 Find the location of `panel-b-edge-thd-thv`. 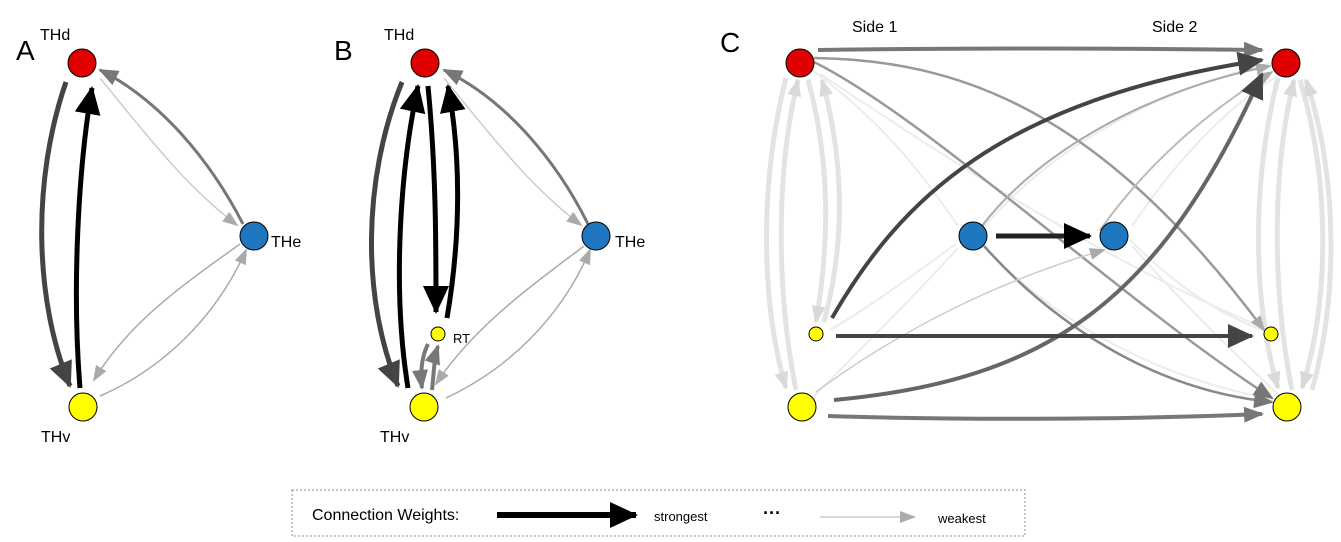

panel-b-edge-thd-thv is located at coordinates (387, 234).